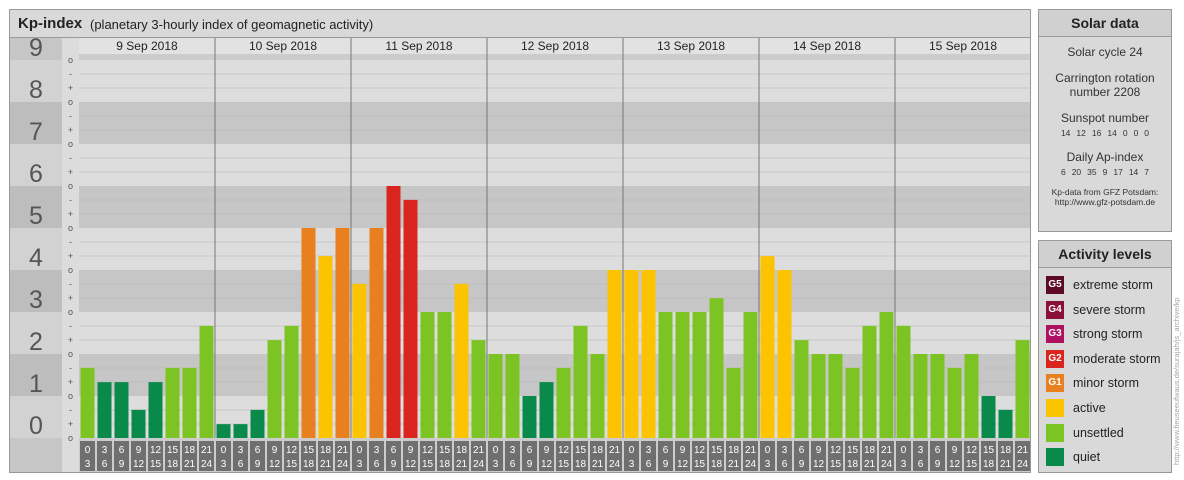 The image size is (1184, 480). What do you see at coordinates (1113, 285) in the screenshot?
I see `legend-label: extreme storm` at bounding box center [1113, 285].